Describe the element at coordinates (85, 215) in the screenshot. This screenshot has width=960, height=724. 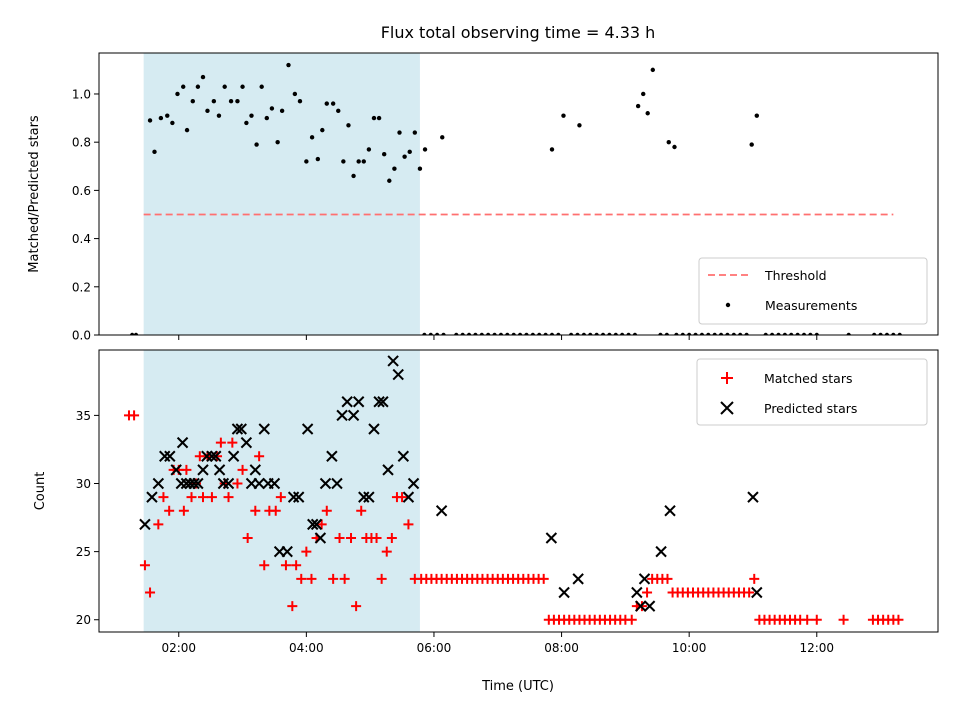
I see `top-y-axis: 0.0 0.2 0.4 0.6 0.8 1.0` at that location.